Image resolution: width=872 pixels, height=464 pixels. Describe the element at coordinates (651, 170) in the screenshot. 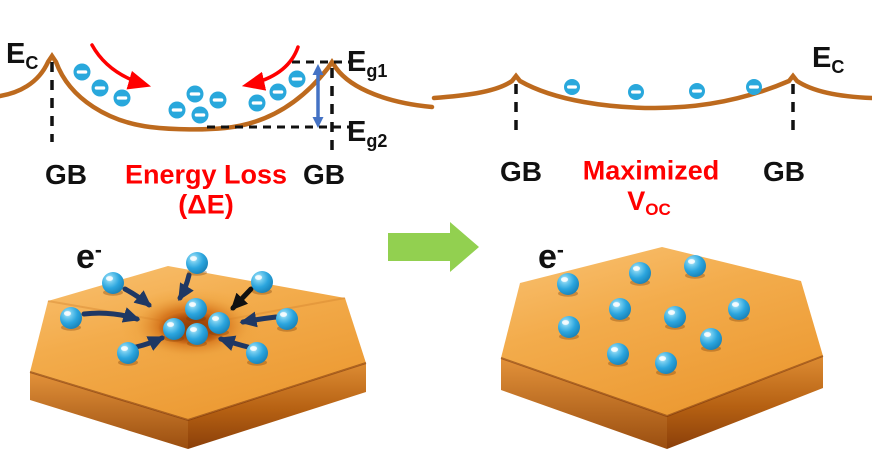

I see `maximized-caption: Maximized` at that location.